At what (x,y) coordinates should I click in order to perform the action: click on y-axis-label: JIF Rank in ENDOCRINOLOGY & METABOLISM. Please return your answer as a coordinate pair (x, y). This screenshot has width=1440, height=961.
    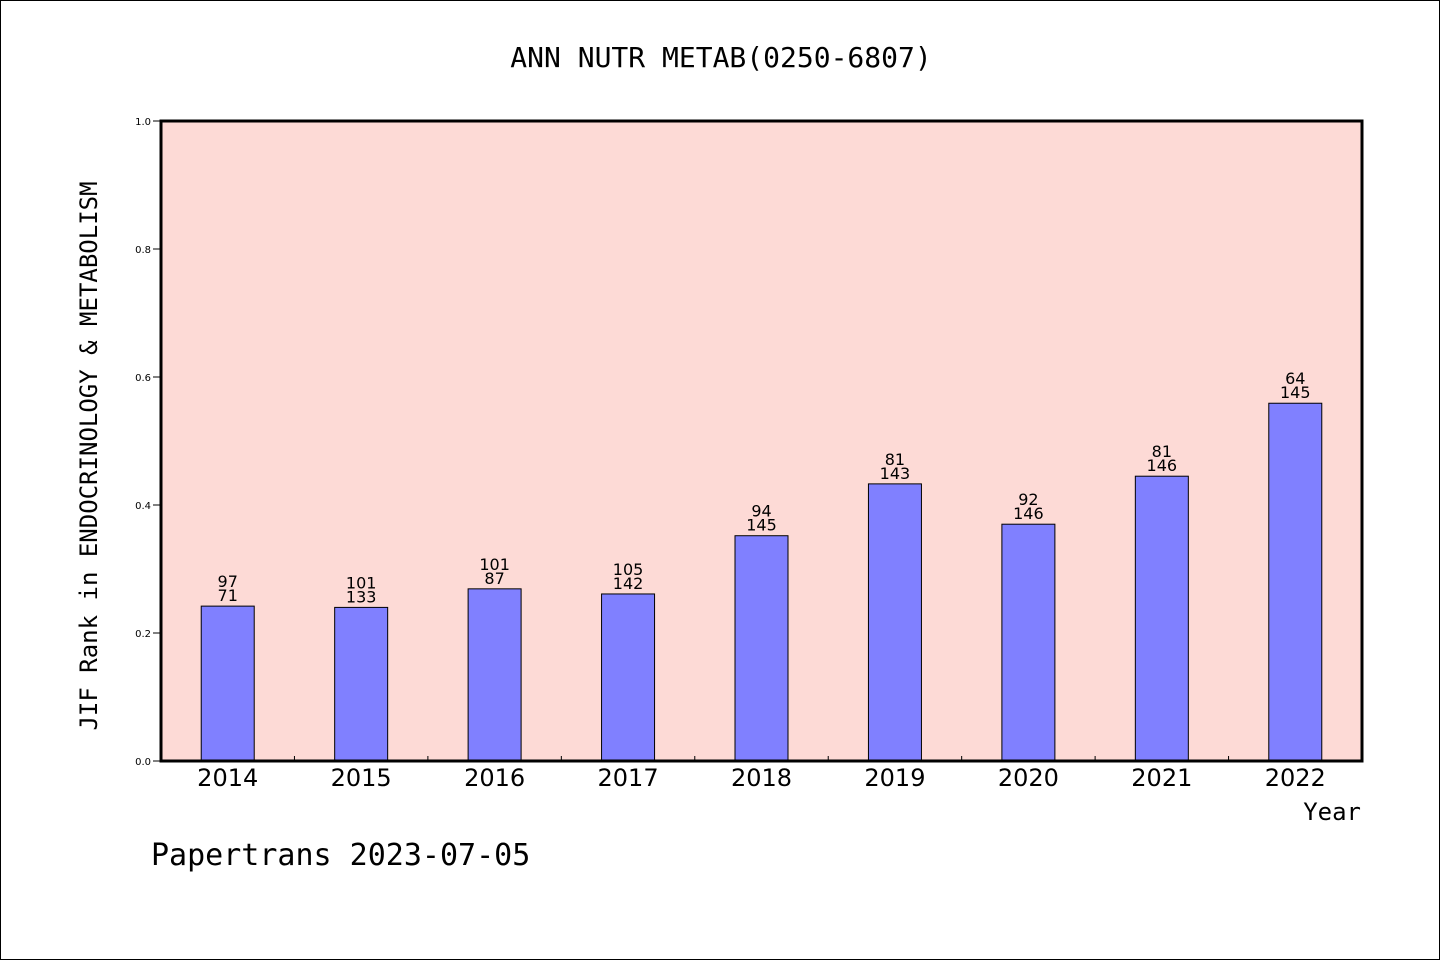
    Looking at the image, I should click on (89, 455).